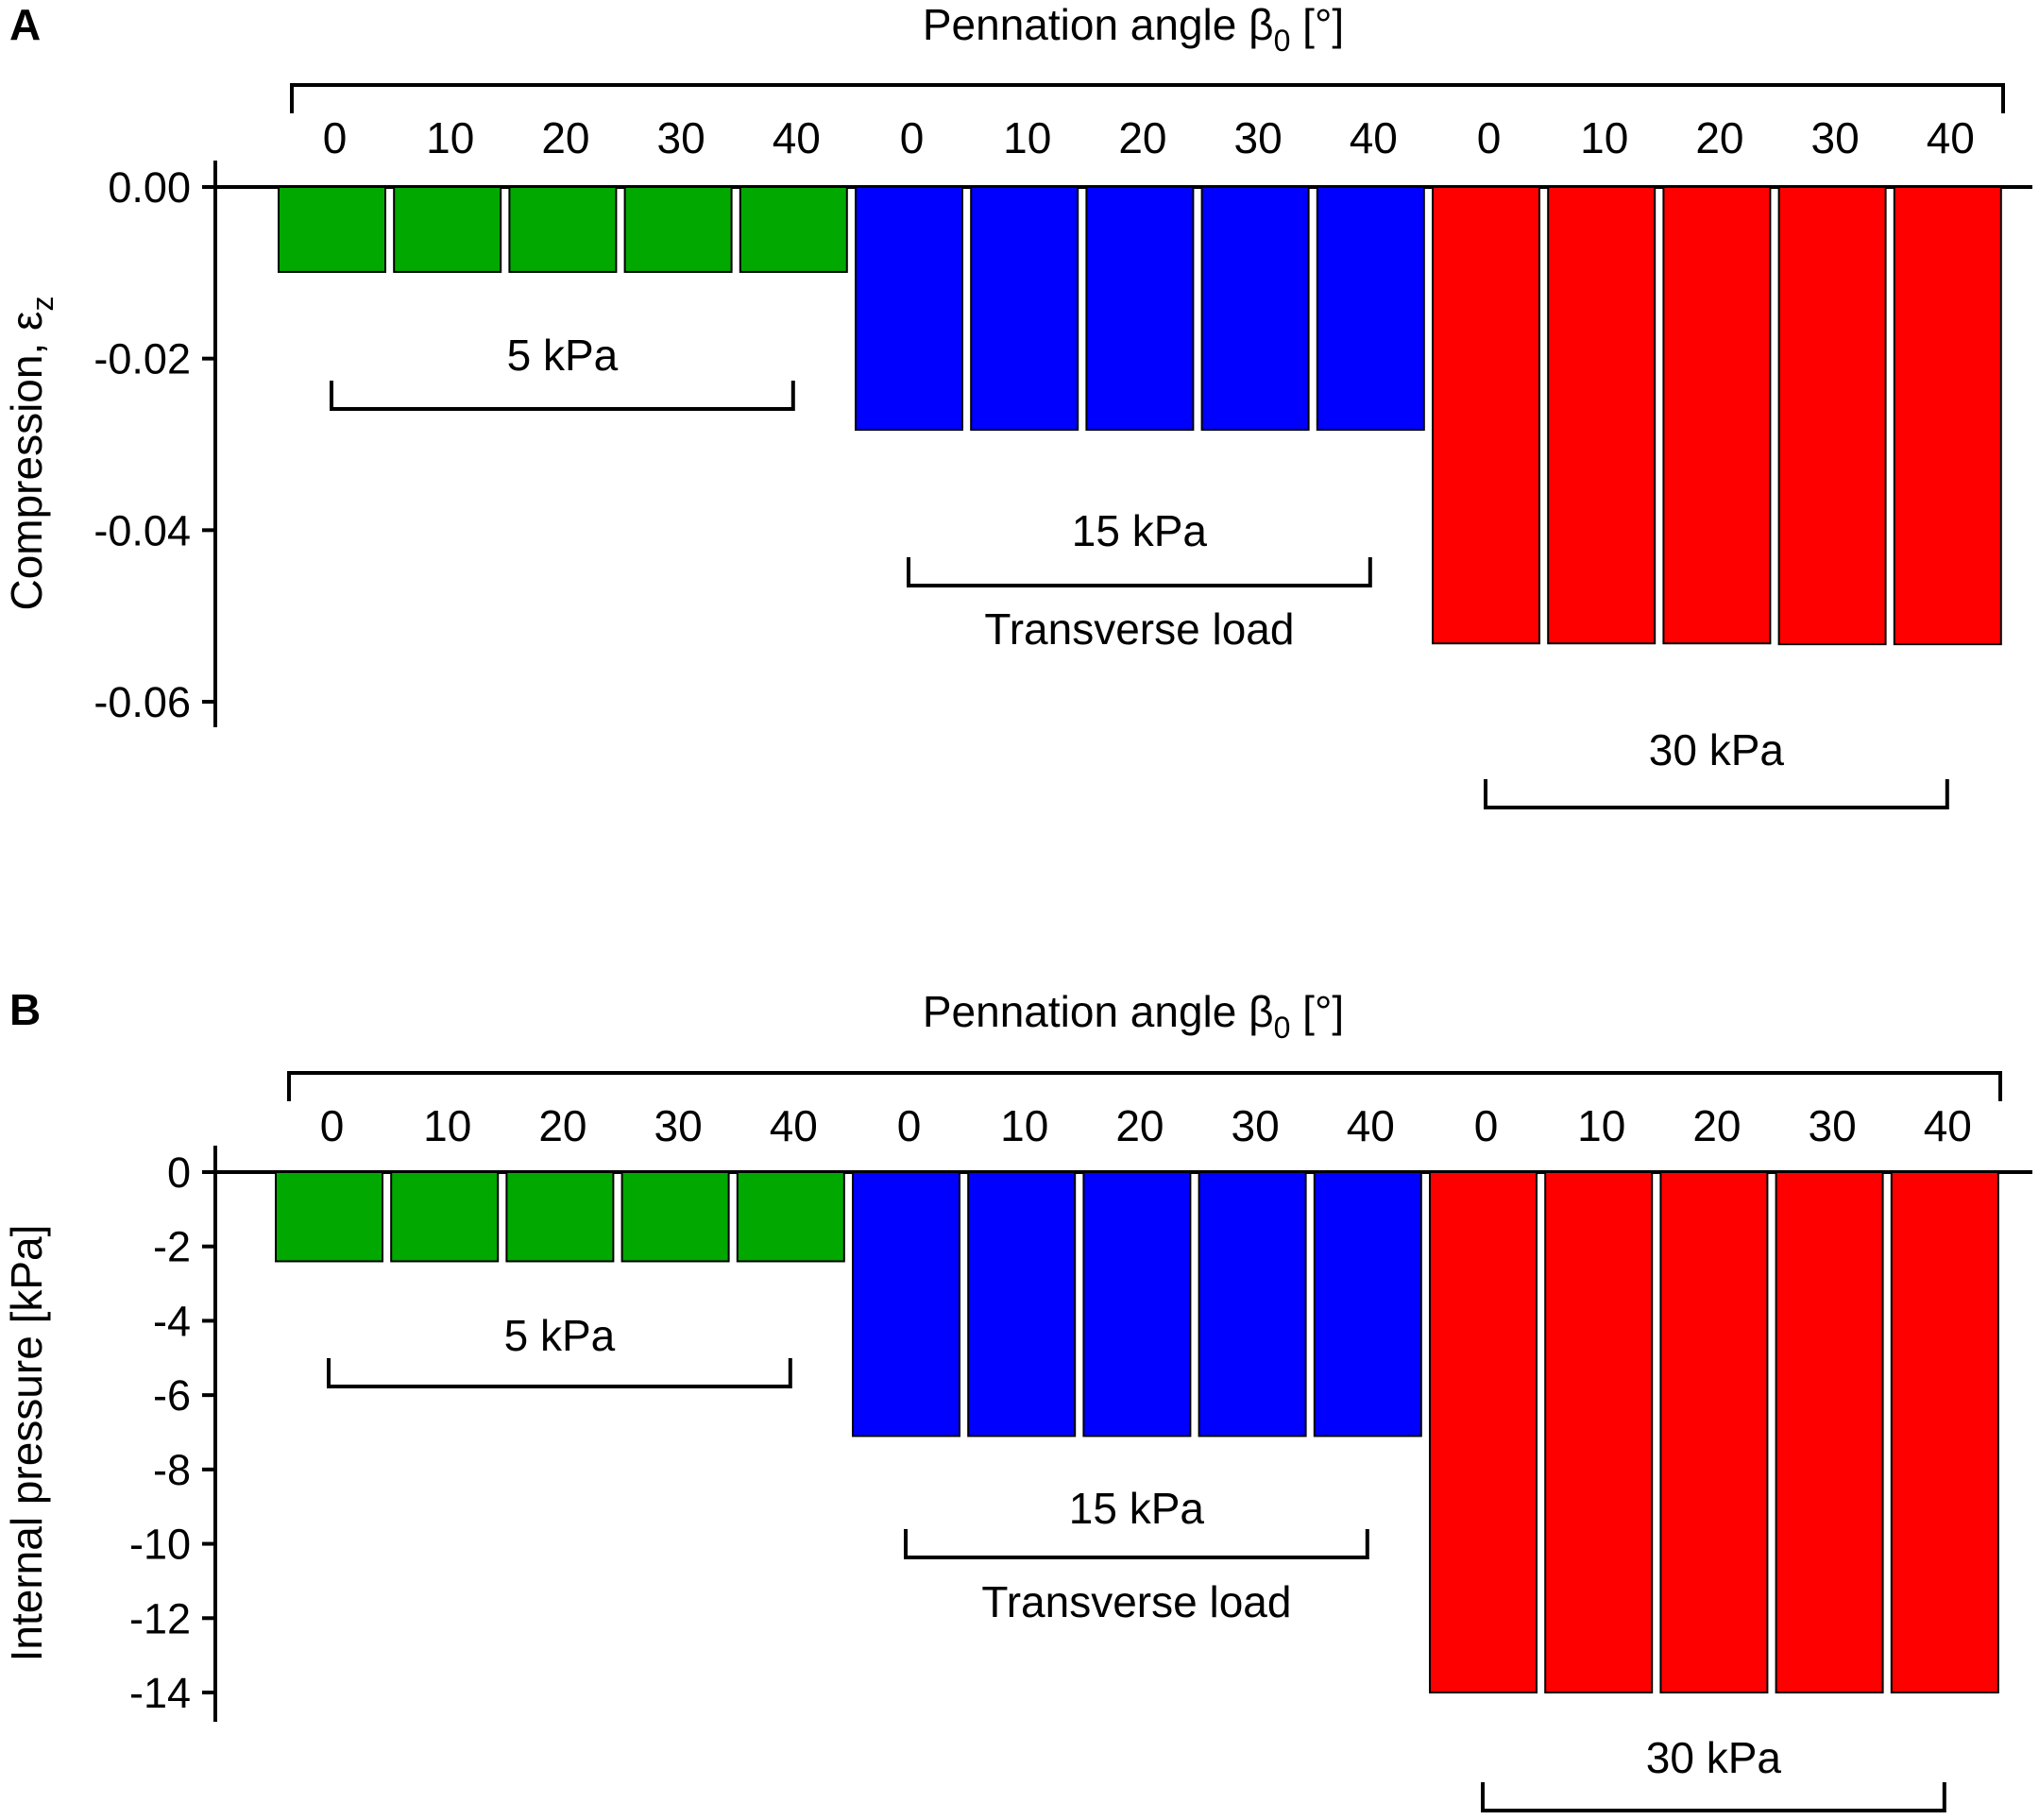 Image resolution: width=2039 pixels, height=1820 pixels. Describe the element at coordinates (172, 1395) in the screenshot. I see `y-tick-label: -6` at that location.